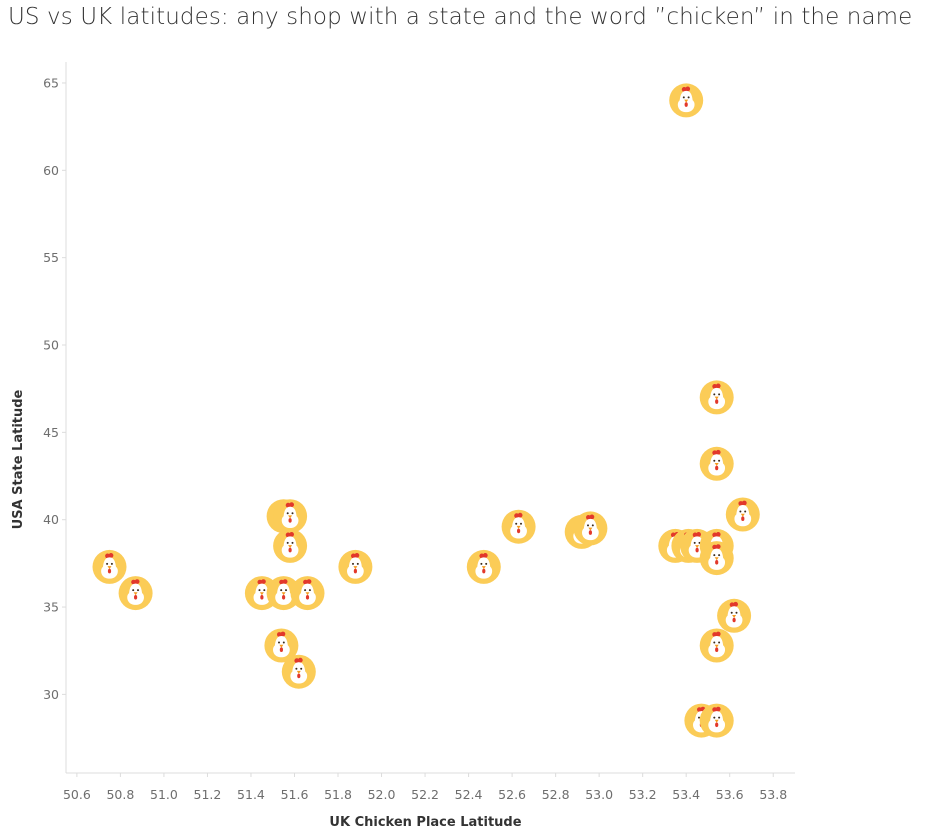 The image size is (931, 838). I want to click on x-tick-label: 52.2, so click(425, 794).